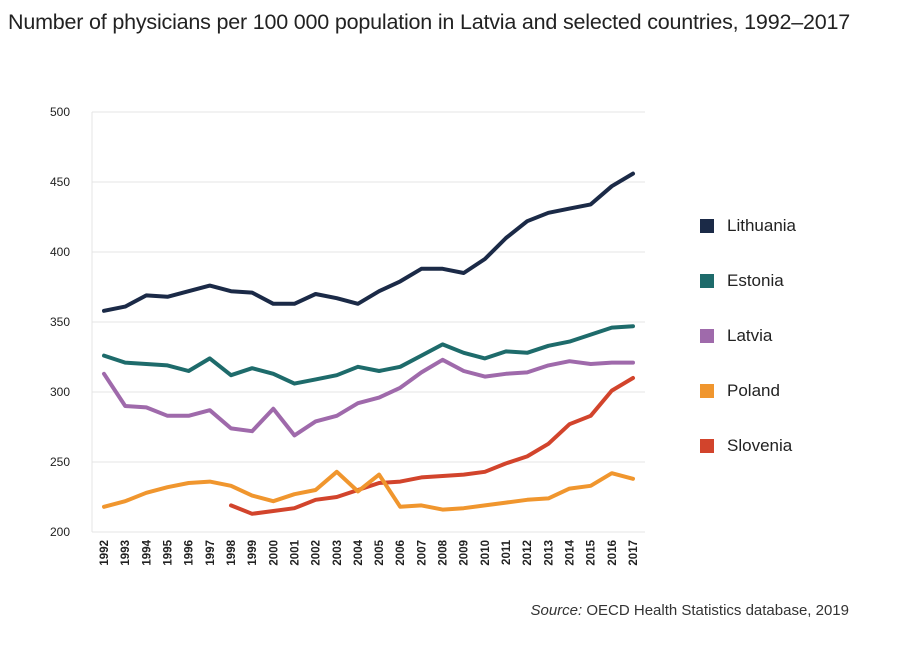  I want to click on x-tick-label: 1993, so click(126, 553).